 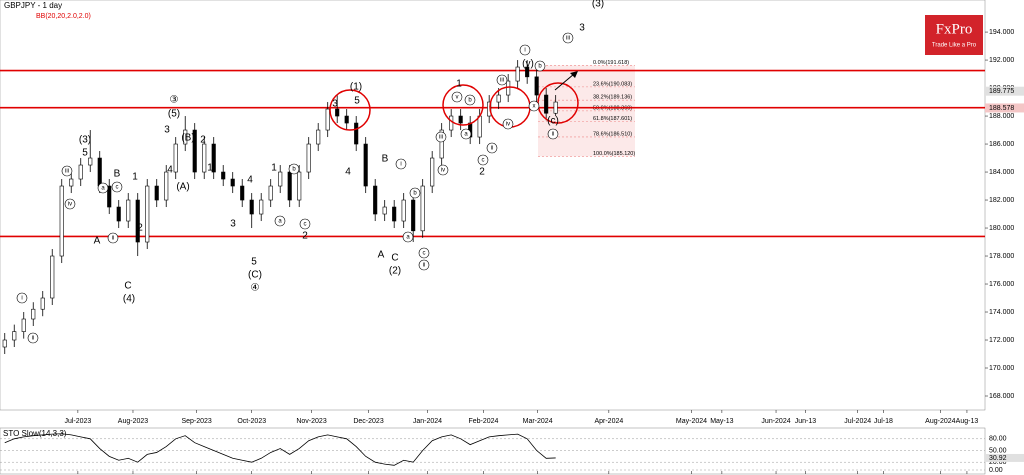 I want to click on x-tick-label: May-13, so click(x=721, y=421).